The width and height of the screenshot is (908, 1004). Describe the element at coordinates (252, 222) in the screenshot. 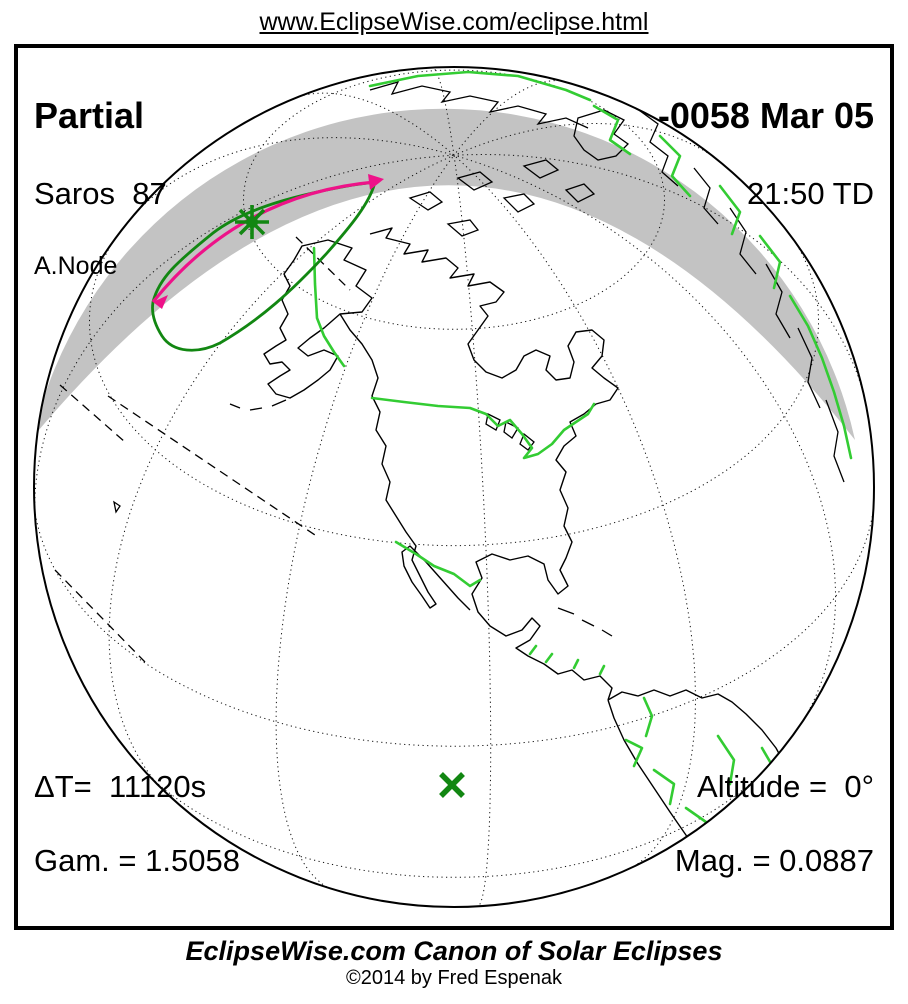

I see `greatest-eclipse-marker` at that location.